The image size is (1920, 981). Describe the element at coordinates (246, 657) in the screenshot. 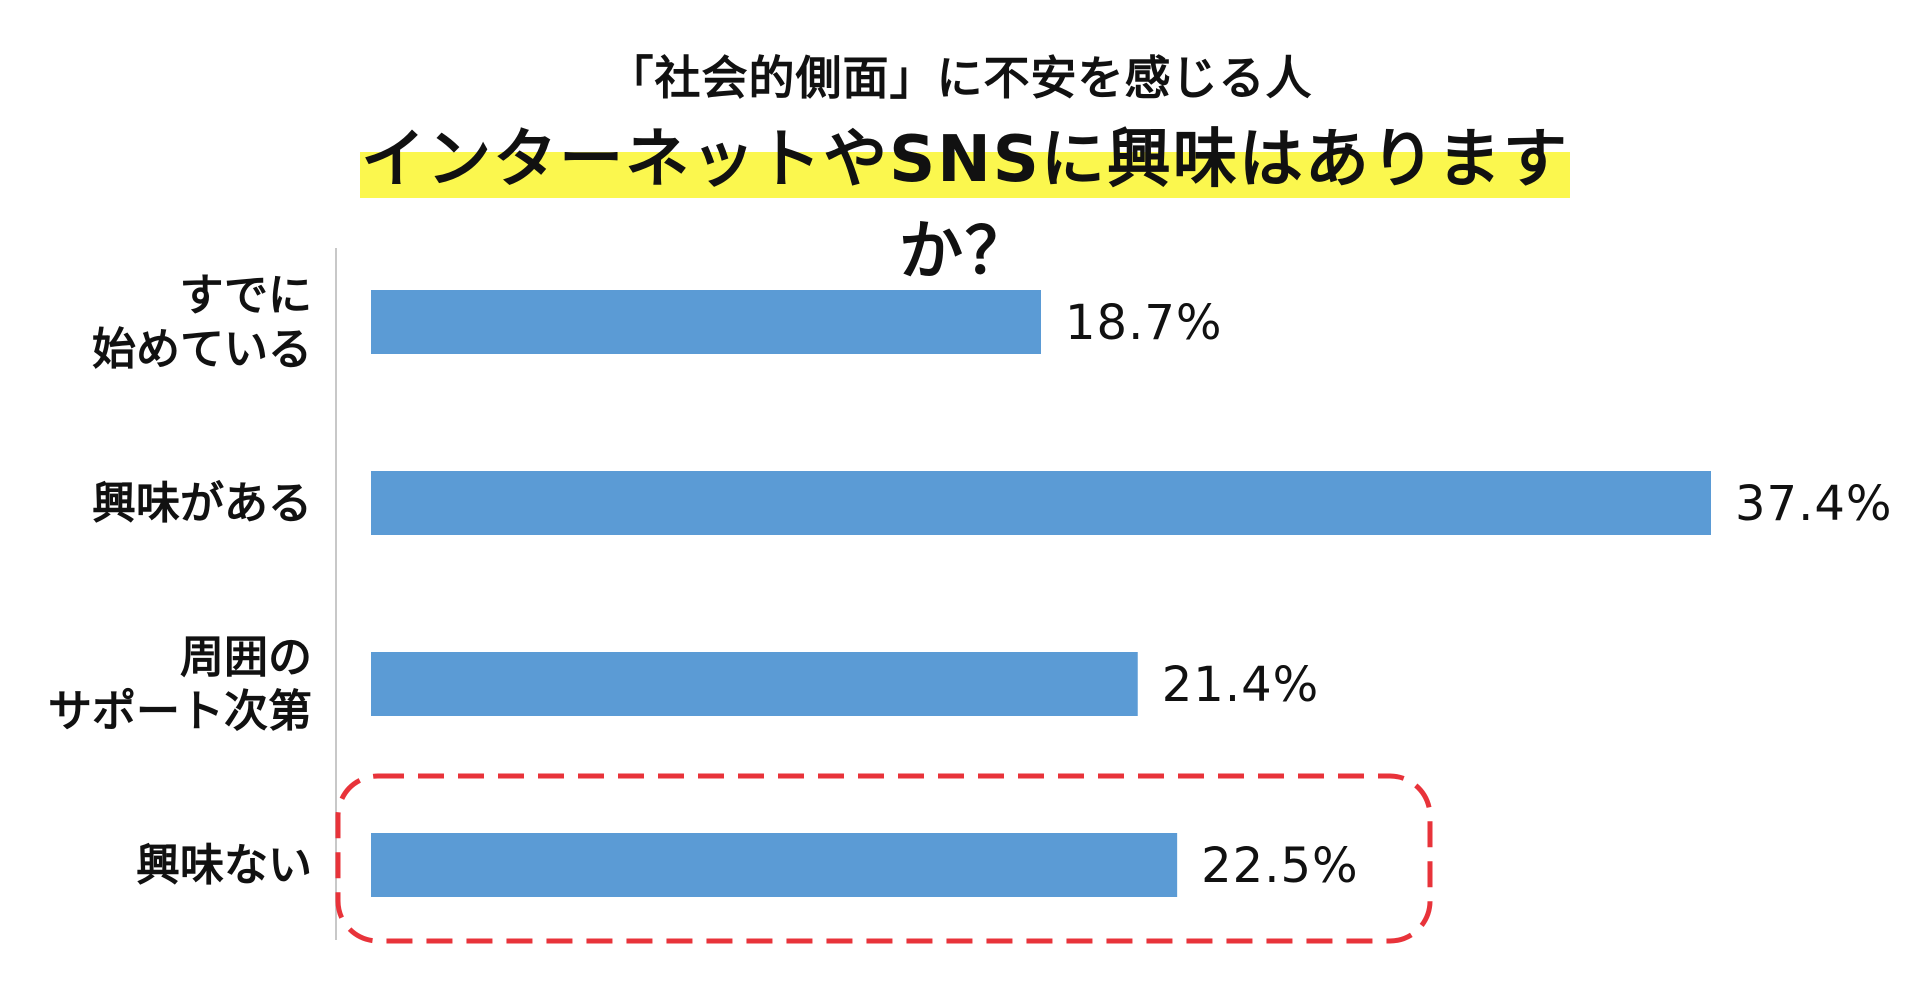

I see `category-label-2-line-0: 周囲の` at that location.